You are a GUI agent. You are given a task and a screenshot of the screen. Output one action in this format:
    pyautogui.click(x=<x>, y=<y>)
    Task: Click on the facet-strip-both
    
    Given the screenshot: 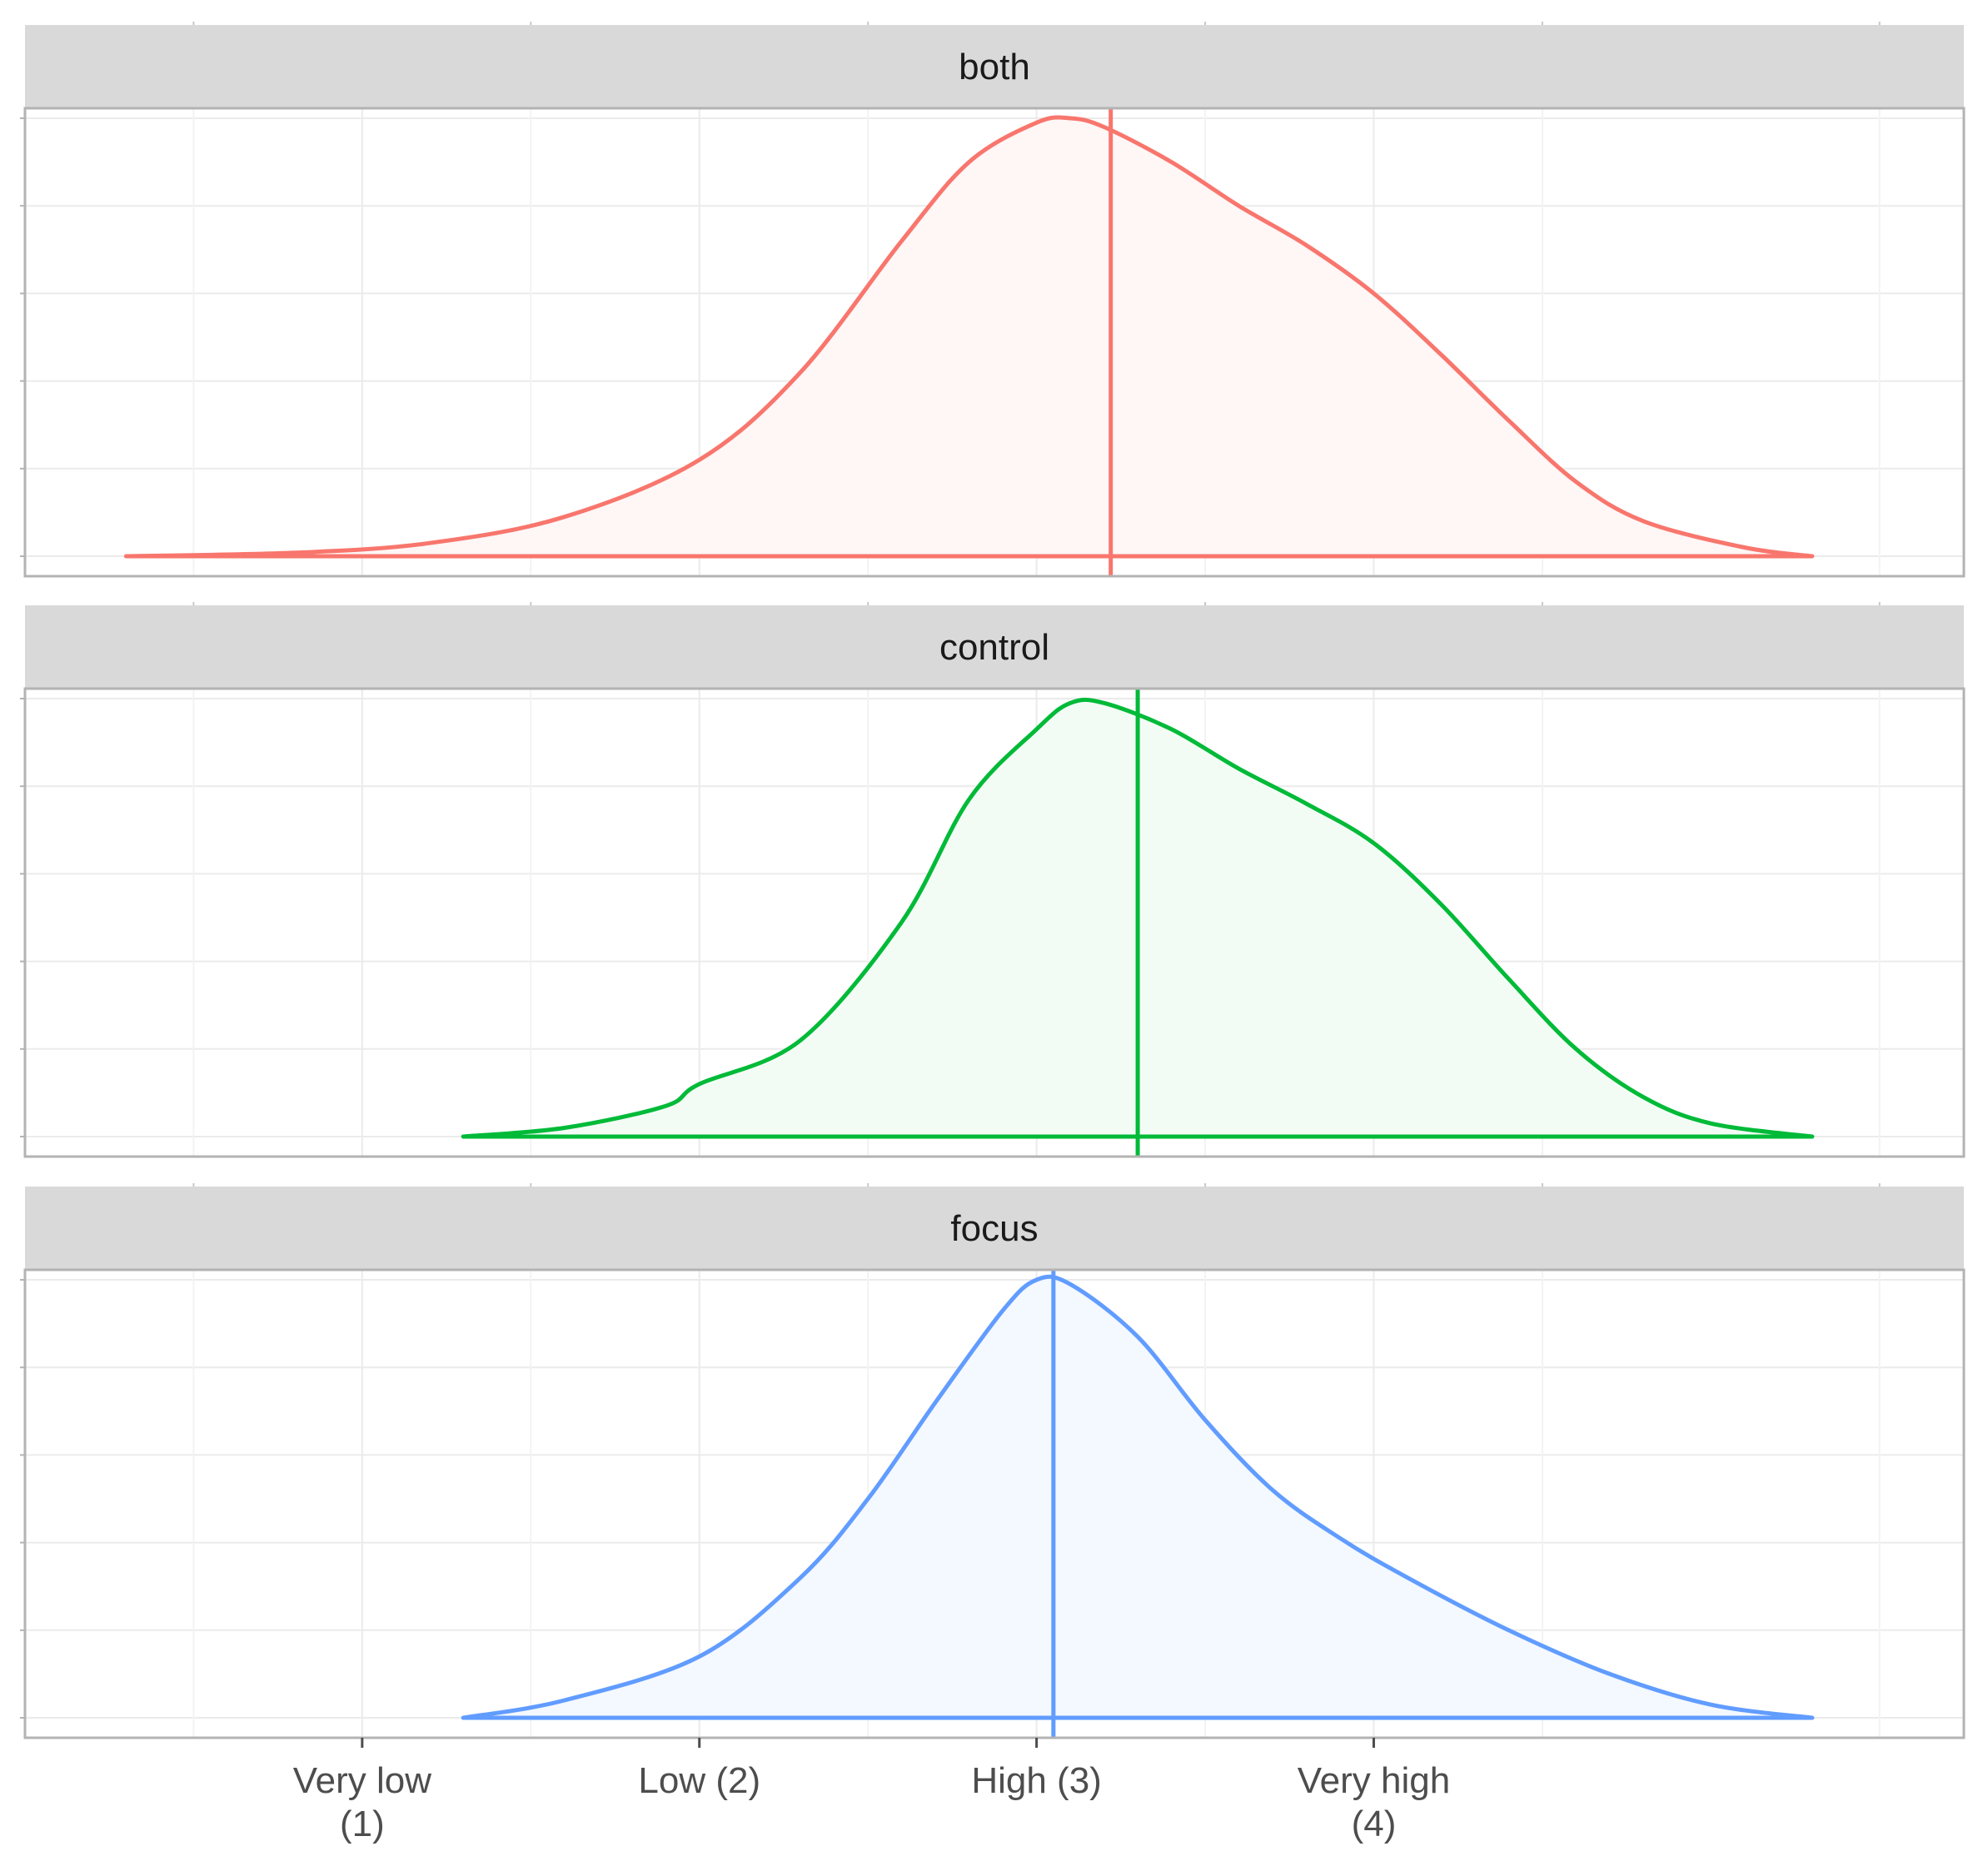 What is the action you would take?
    pyautogui.click(x=995, y=66)
    